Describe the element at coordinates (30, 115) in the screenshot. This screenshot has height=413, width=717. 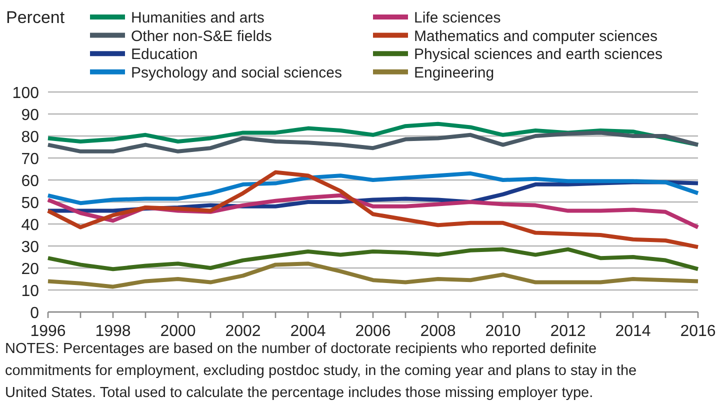
I see `y-tick-label: 90` at that location.